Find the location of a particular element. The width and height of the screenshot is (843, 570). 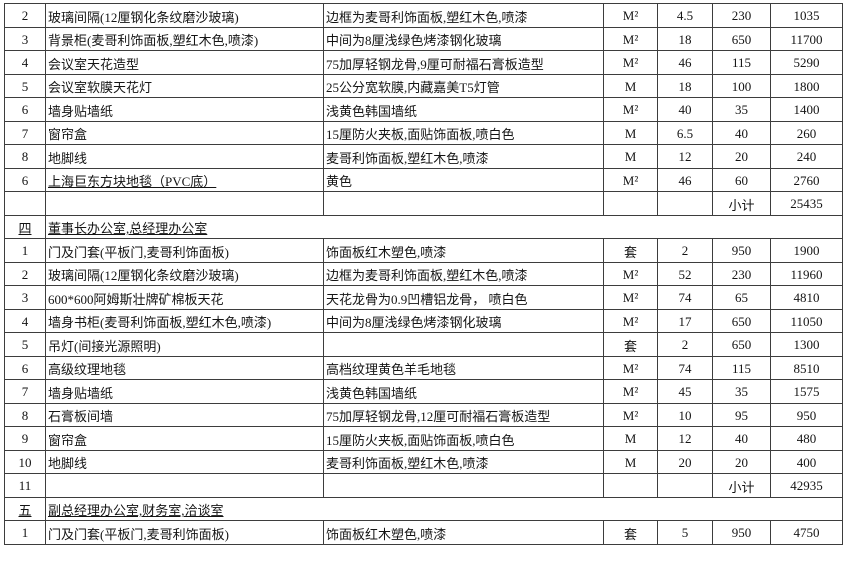

row-number-cell: 4 is located at coordinates (25, 320).